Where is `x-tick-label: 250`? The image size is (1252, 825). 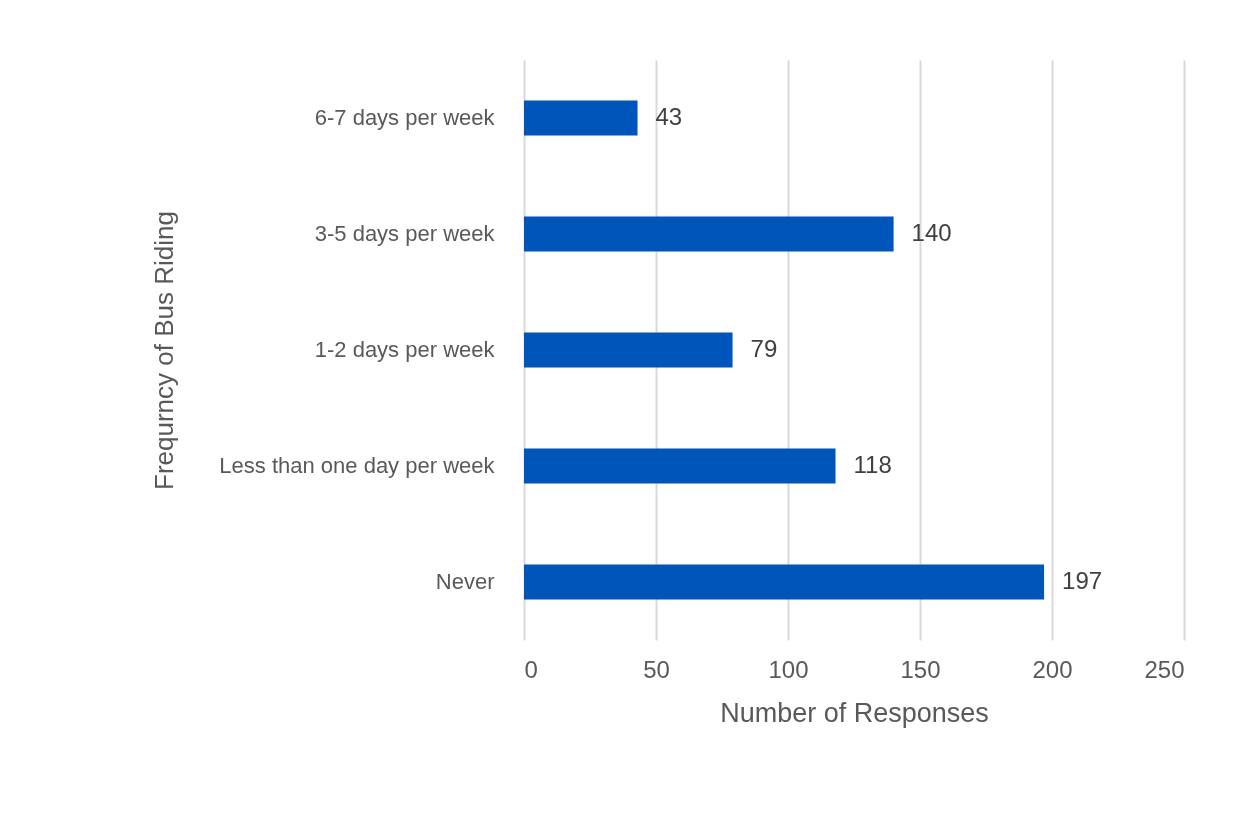
x-tick-label: 250 is located at coordinates (1164, 669).